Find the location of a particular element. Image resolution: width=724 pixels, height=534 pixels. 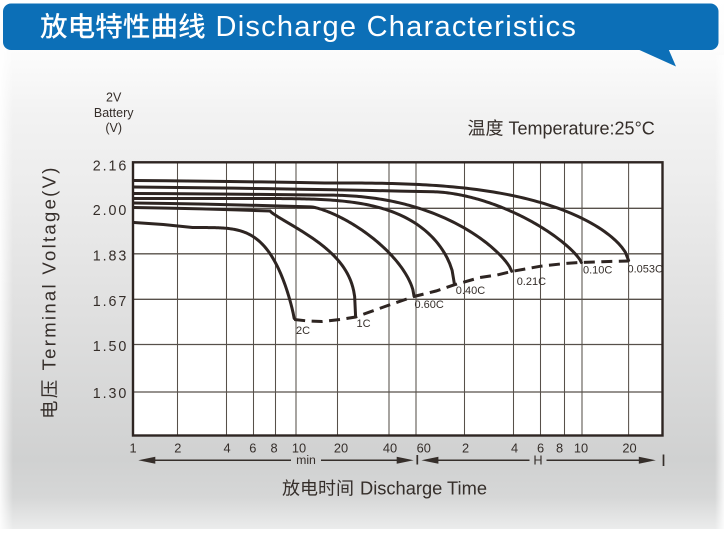

svg-text: (V) is located at coordinates (113, 128).